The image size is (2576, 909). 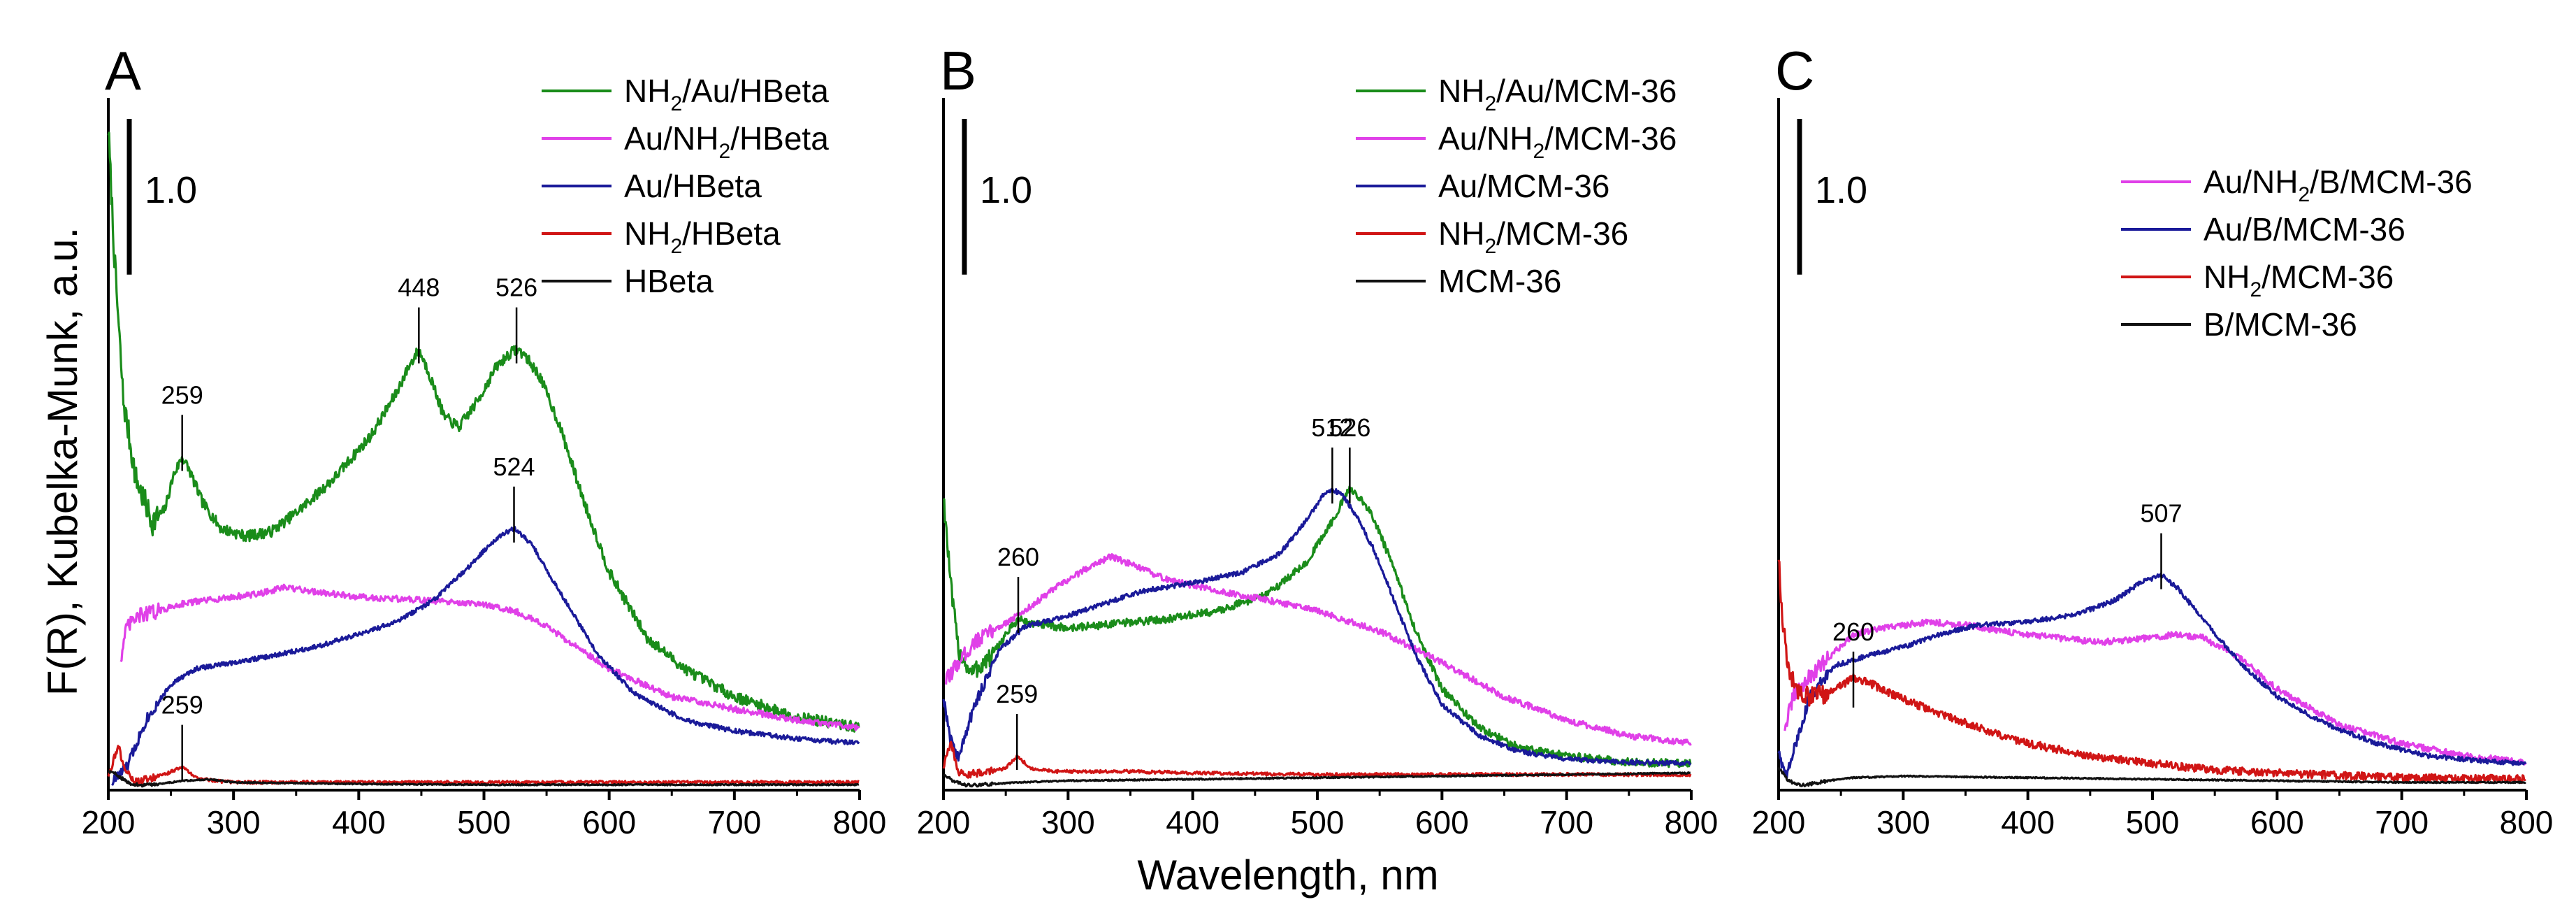 What do you see at coordinates (62, 462) in the screenshot?
I see `y-axis-title: F(R), Kubelka-Munk, a.u.` at bounding box center [62, 462].